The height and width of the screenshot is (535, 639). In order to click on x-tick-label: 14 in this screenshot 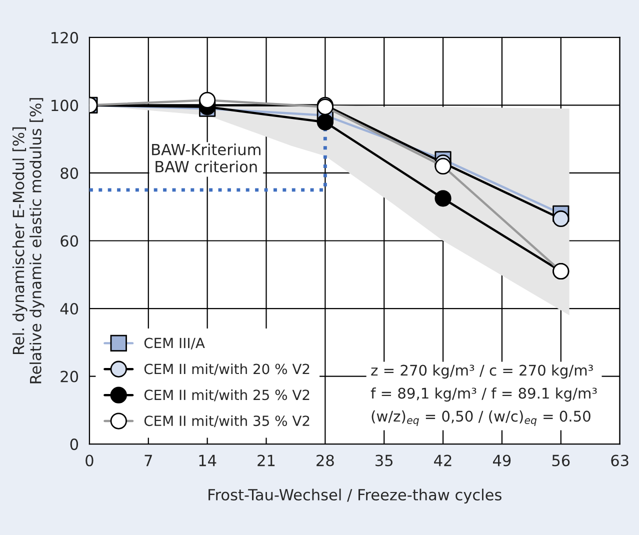, I will do `click(207, 460)`.